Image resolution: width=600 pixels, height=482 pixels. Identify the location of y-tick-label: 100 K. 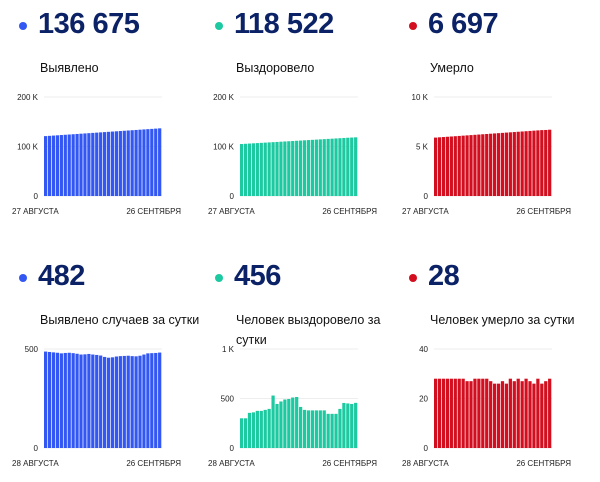
(28, 147).